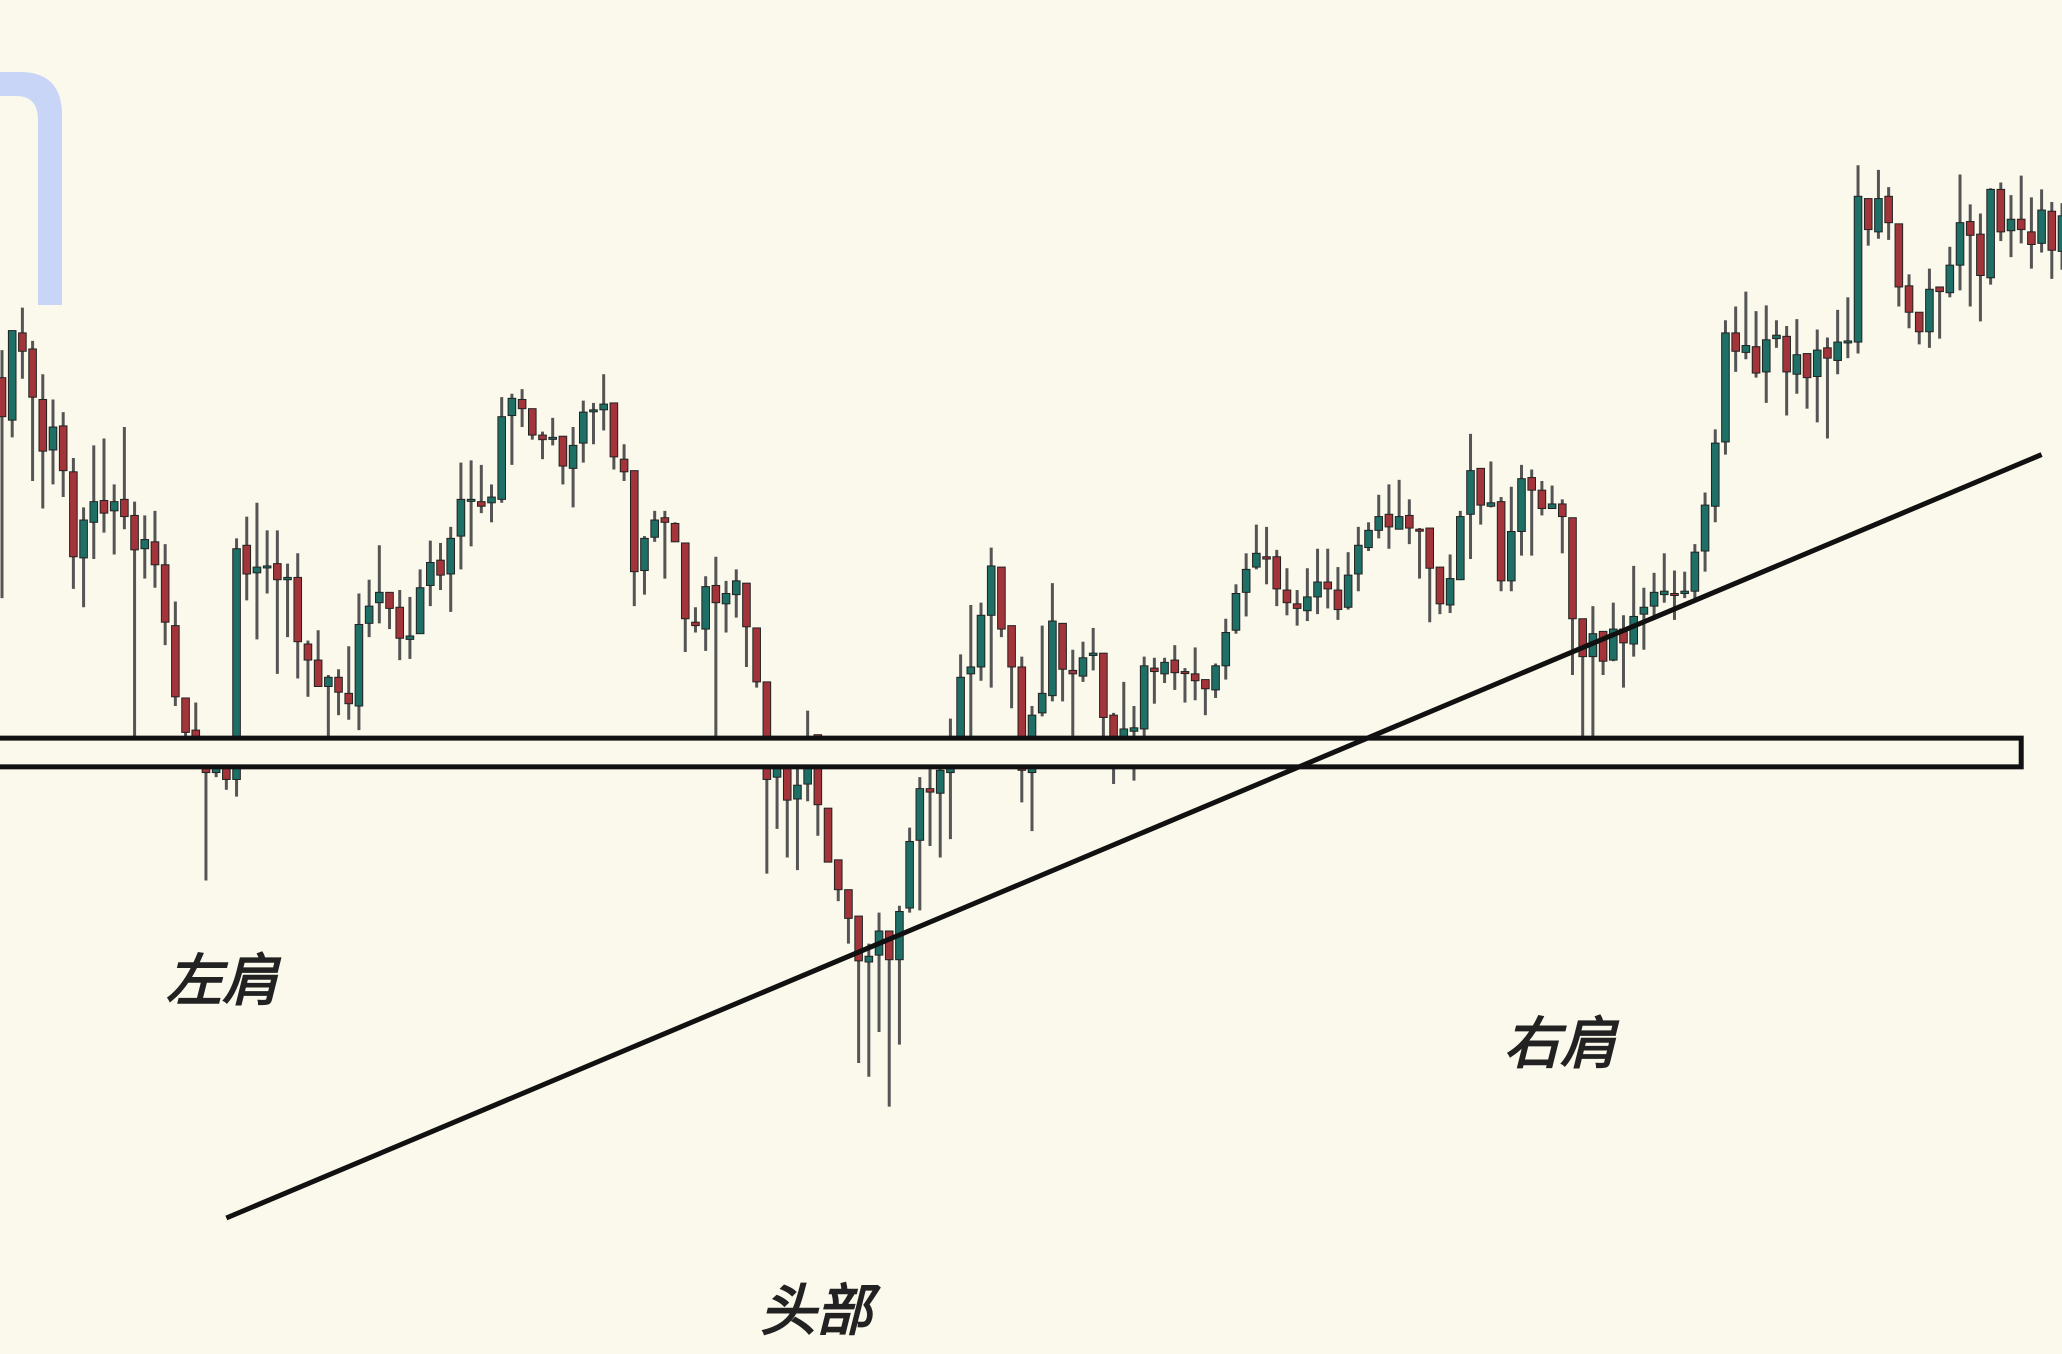 The width and height of the screenshot is (2062, 1354). What do you see at coordinates (1562, 1044) in the screenshot?
I see `label-right-shoulder: 右肩` at bounding box center [1562, 1044].